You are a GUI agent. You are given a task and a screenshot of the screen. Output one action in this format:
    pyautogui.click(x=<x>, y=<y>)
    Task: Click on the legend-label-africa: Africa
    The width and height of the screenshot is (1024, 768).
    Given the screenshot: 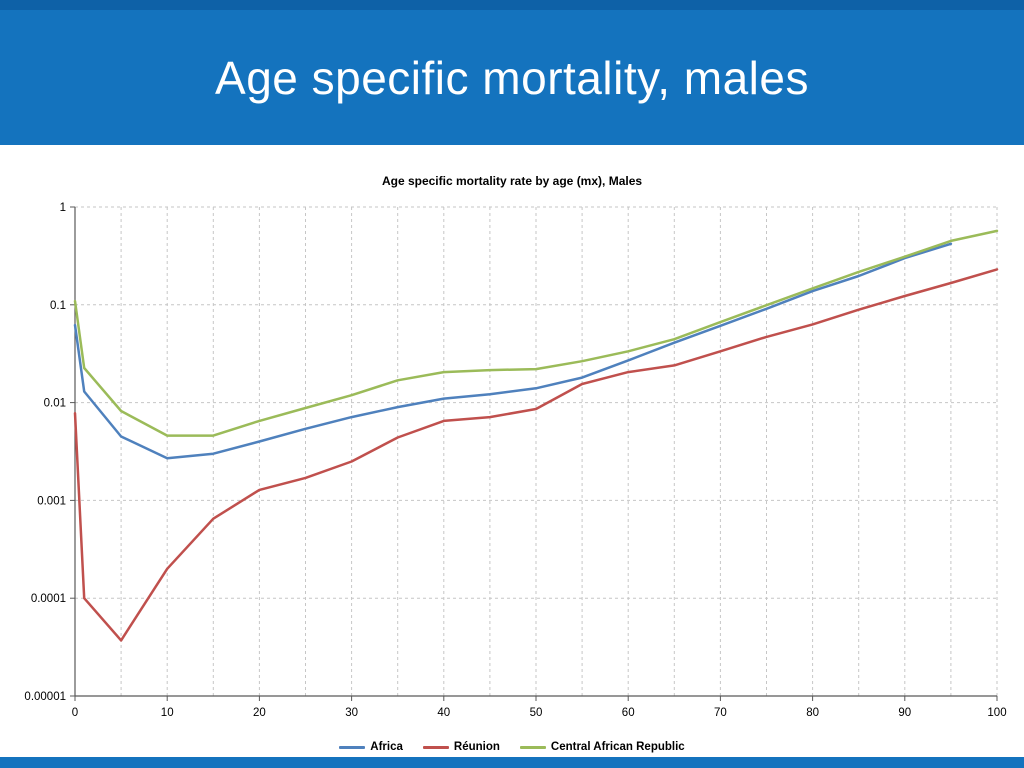 What is the action you would take?
    pyautogui.click(x=386, y=747)
    